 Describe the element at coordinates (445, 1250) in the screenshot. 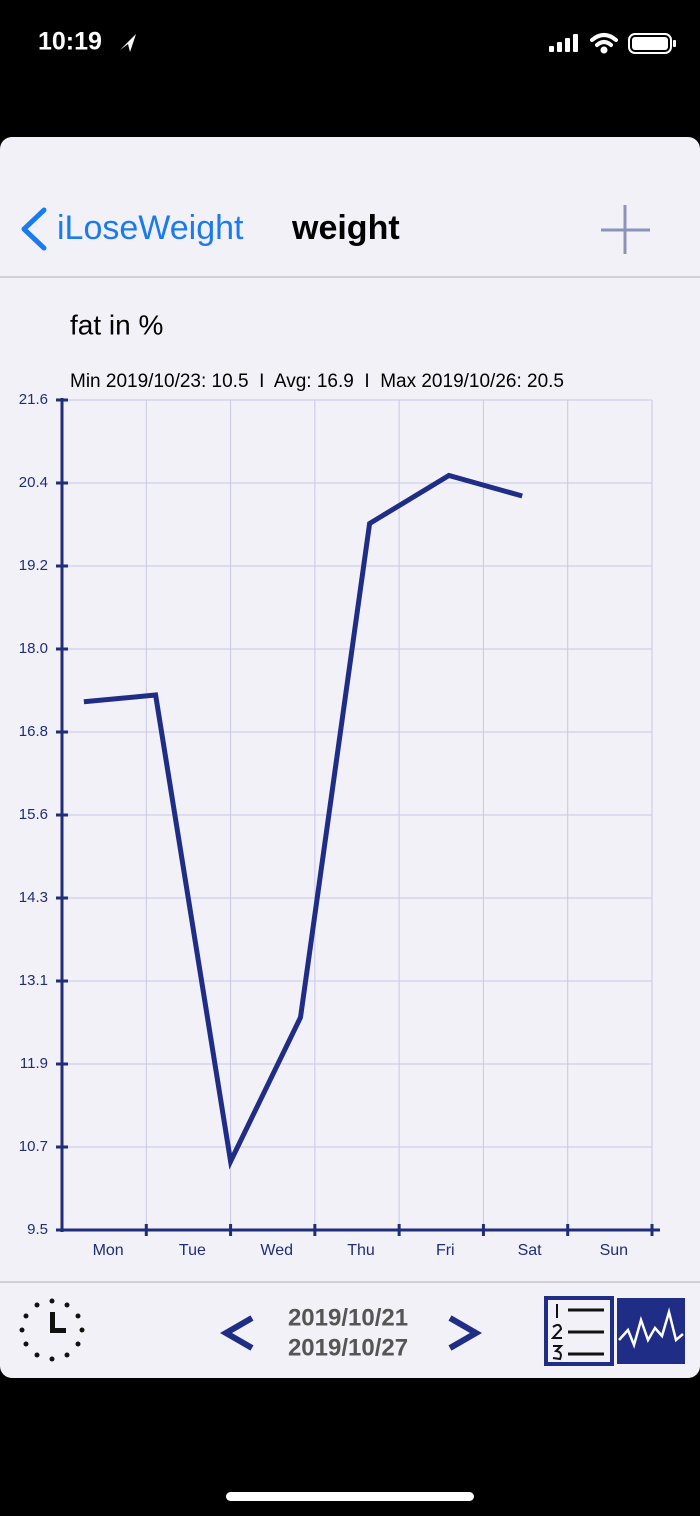

I see `x-tick-label: Fri` at that location.